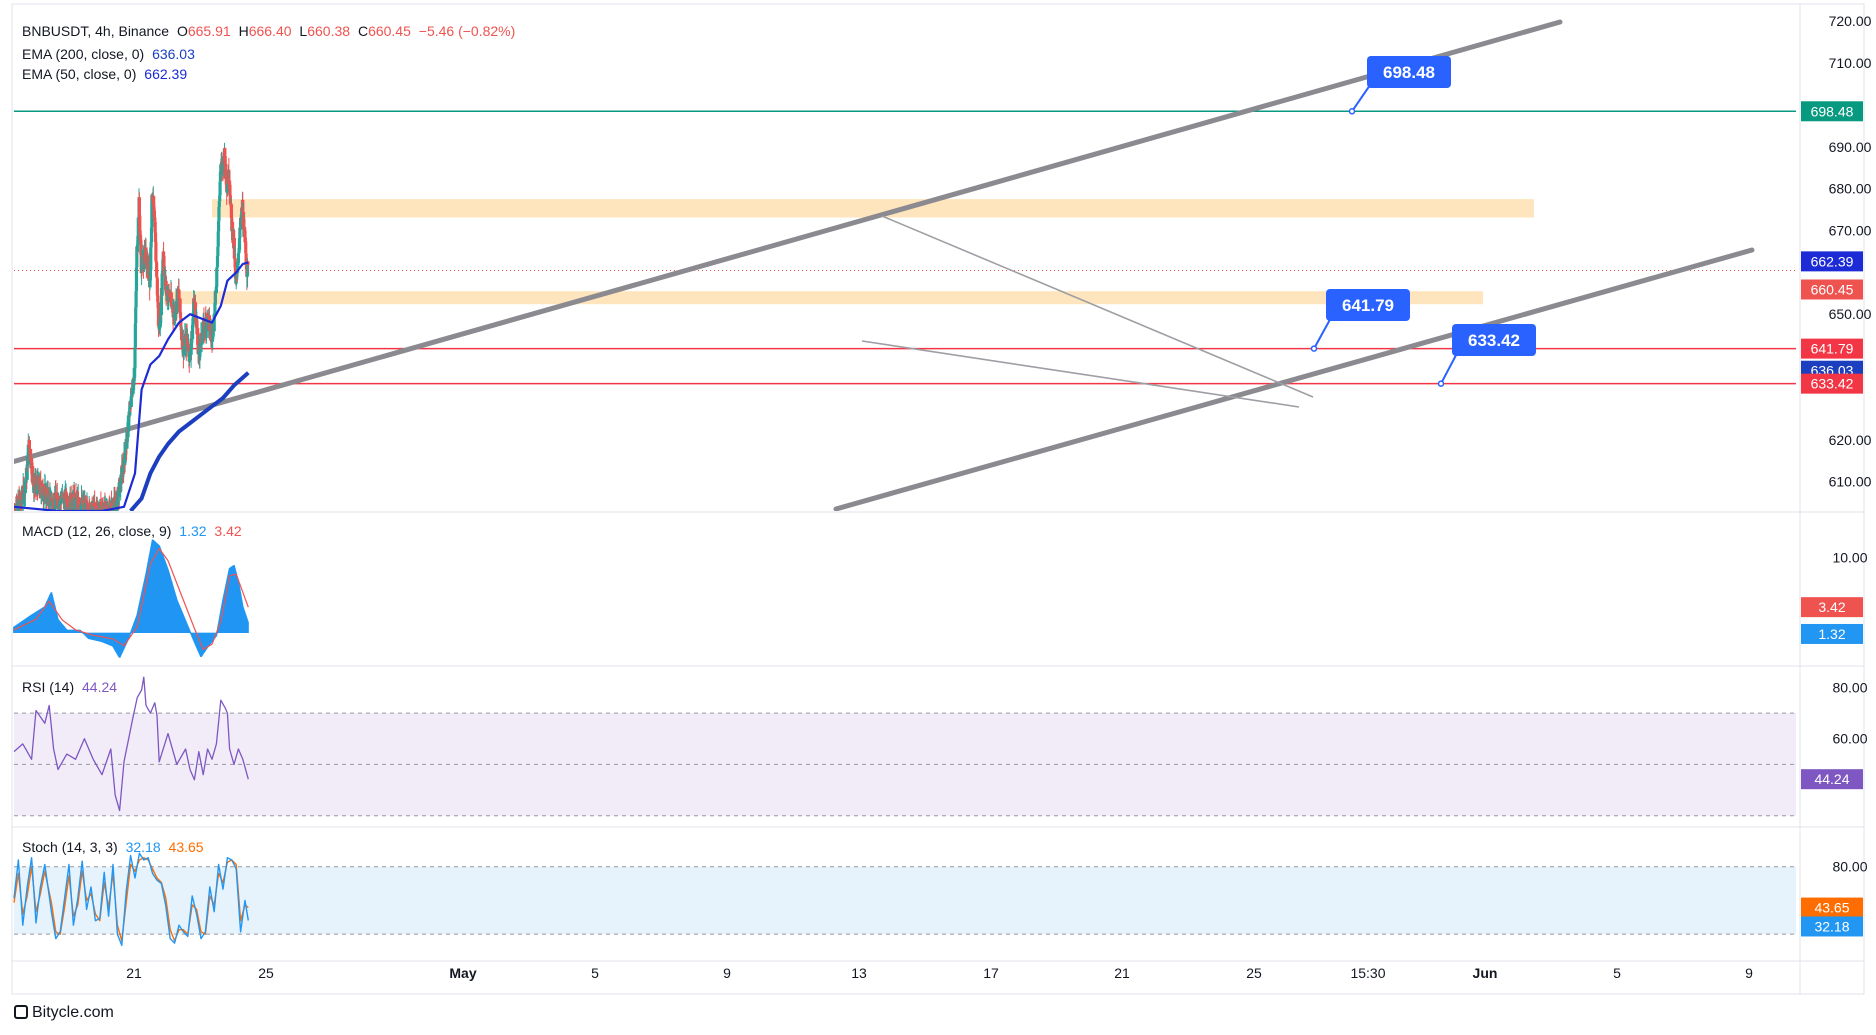  I want to click on brand-footer: Bitycle.com, so click(64, 1013).